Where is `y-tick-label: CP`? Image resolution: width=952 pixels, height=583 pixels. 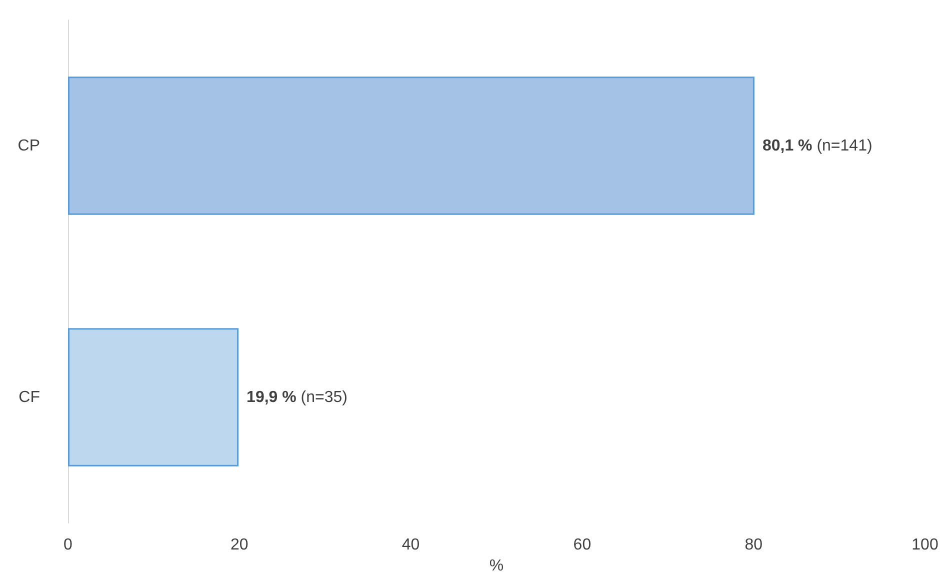
y-tick-label: CP is located at coordinates (29, 145).